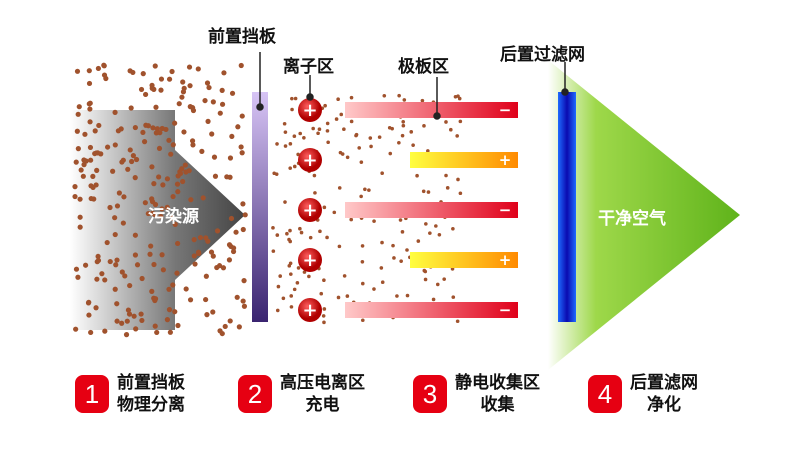 The image size is (808, 452). I want to click on step-number-badge: 3, so click(430, 394).